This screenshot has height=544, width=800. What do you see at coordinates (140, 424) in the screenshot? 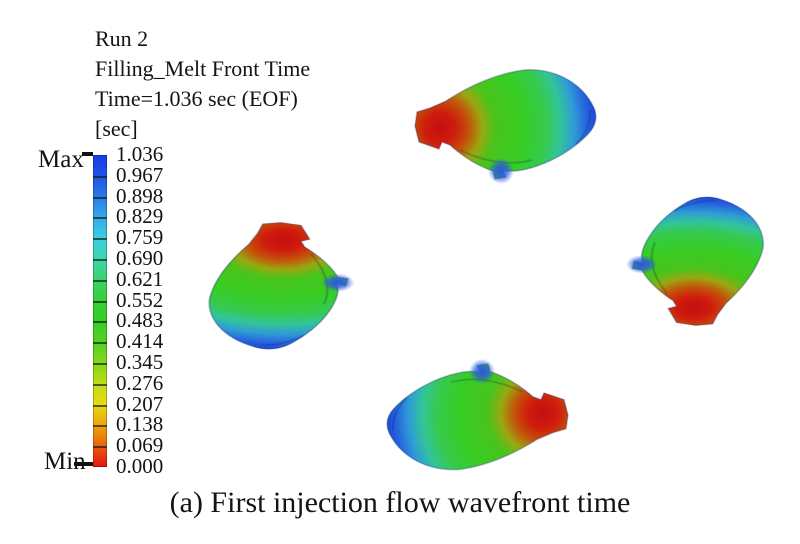
I see `colorbar-value: 0.138` at bounding box center [140, 424].